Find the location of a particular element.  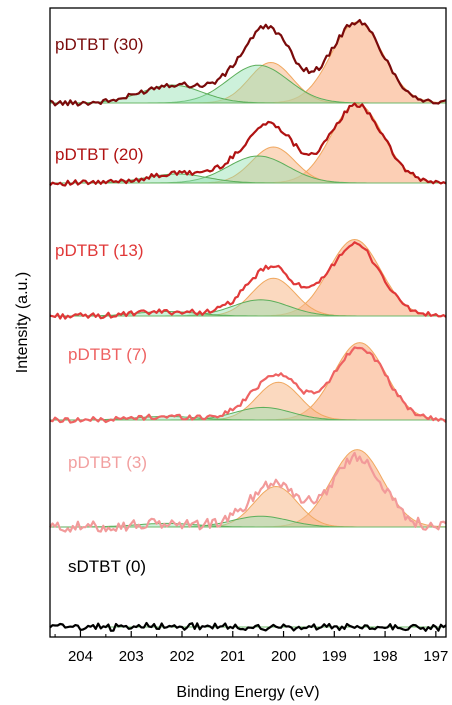

x-tick-label: 199 is located at coordinates (334, 656).